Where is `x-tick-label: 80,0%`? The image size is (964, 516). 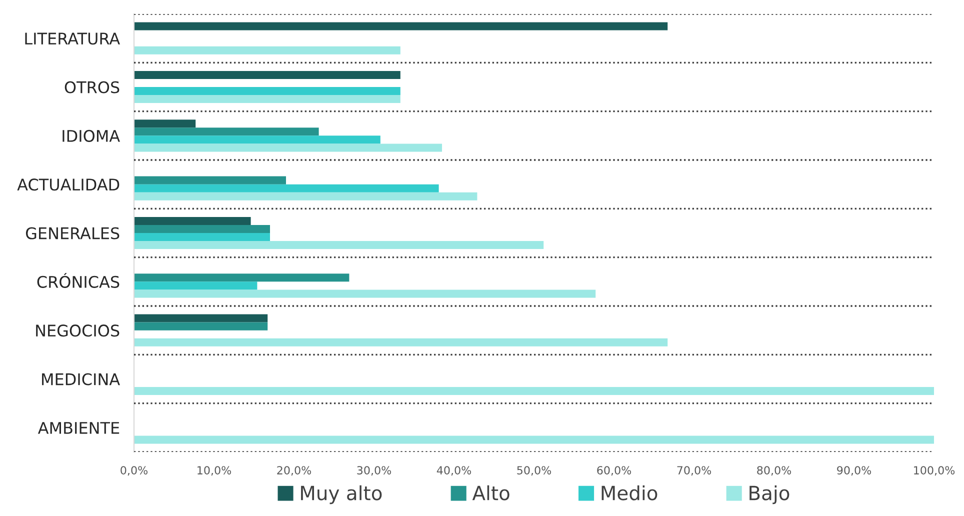
x-tick-label: 80,0% is located at coordinates (774, 471).